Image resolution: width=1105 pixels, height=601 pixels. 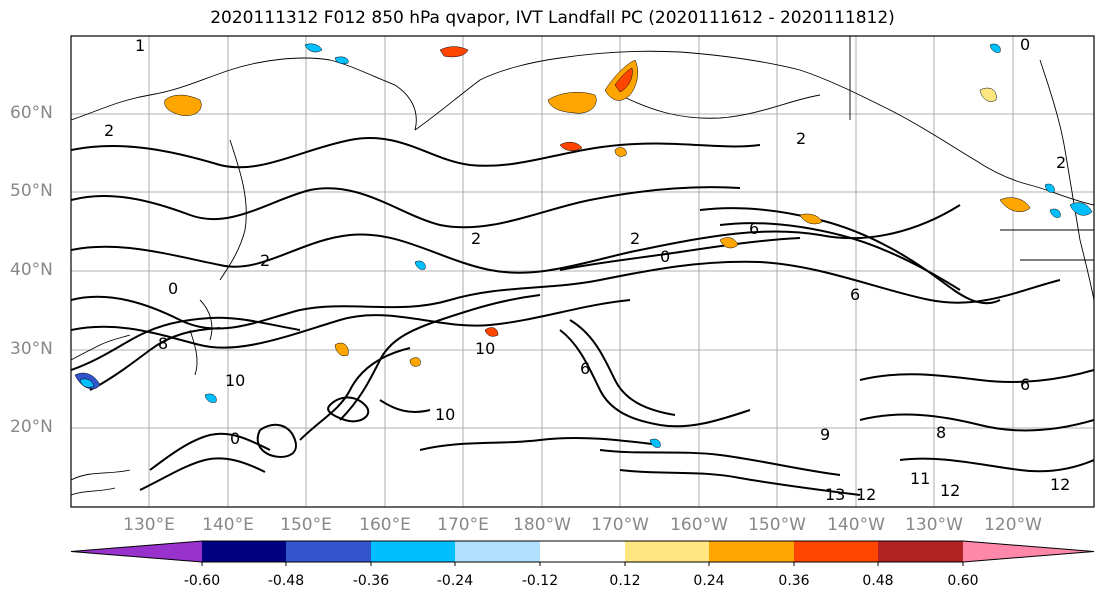 I want to click on lon-label: 160°W, so click(x=699, y=525).